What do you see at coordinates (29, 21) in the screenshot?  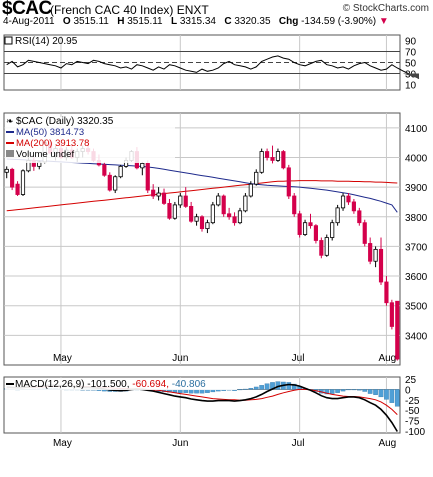 I see `quote-date: 4-Aug-2011` at bounding box center [29, 21].